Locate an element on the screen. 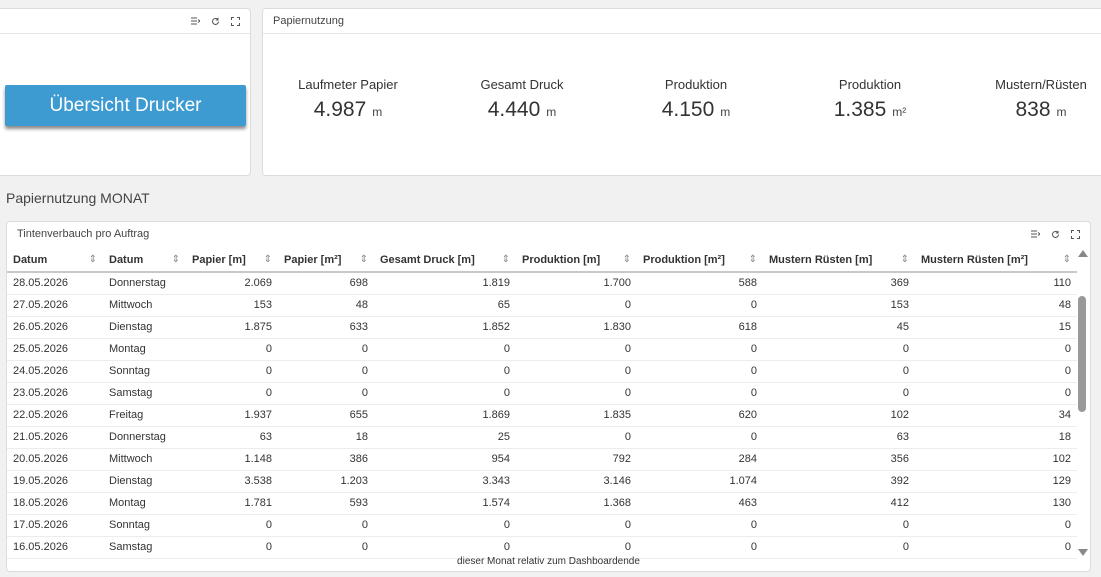 The image size is (1101, 577). table-cell: 26.05.2026 is located at coordinates (55, 327).